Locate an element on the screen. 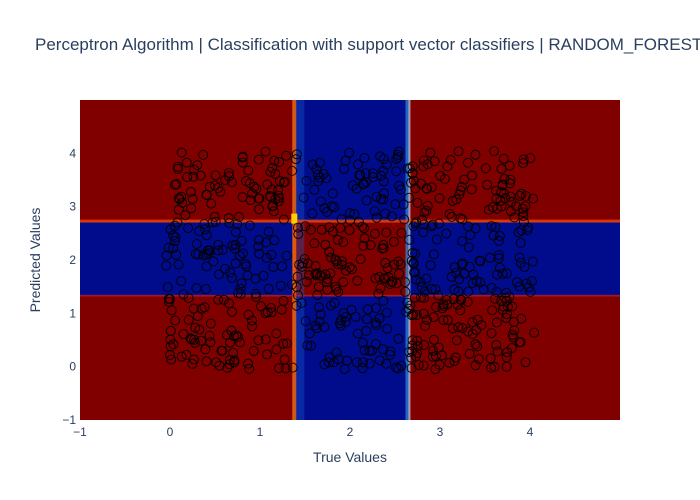 This screenshot has height=500, width=700. y-tick-label: 3 is located at coordinates (72, 207).